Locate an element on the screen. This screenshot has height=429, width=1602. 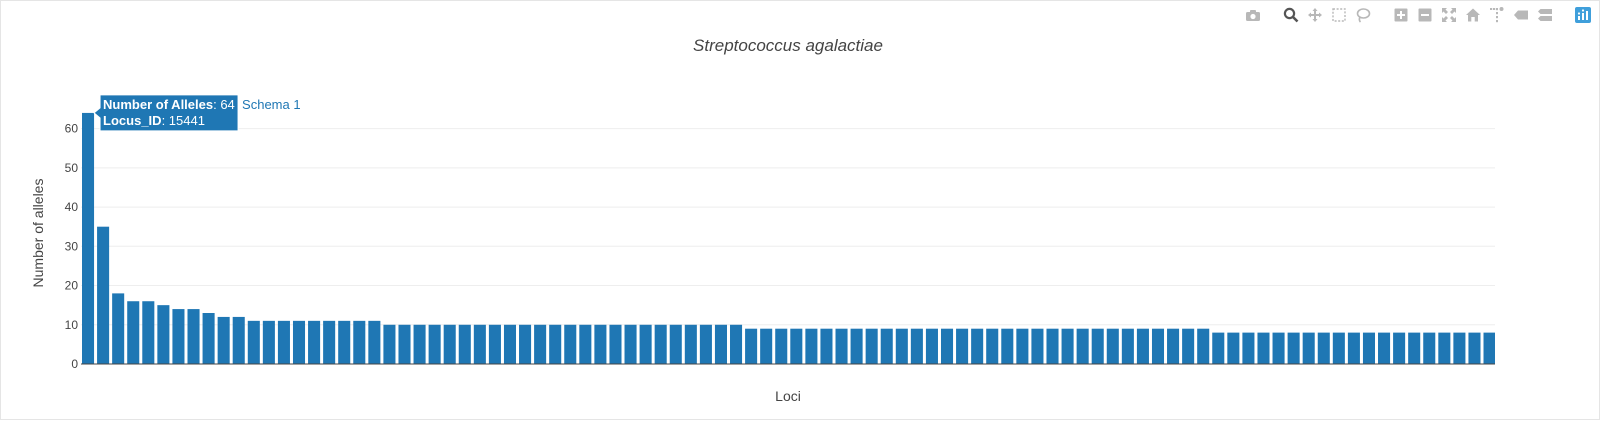
hover-compare-button is located at coordinates (1545, 15).